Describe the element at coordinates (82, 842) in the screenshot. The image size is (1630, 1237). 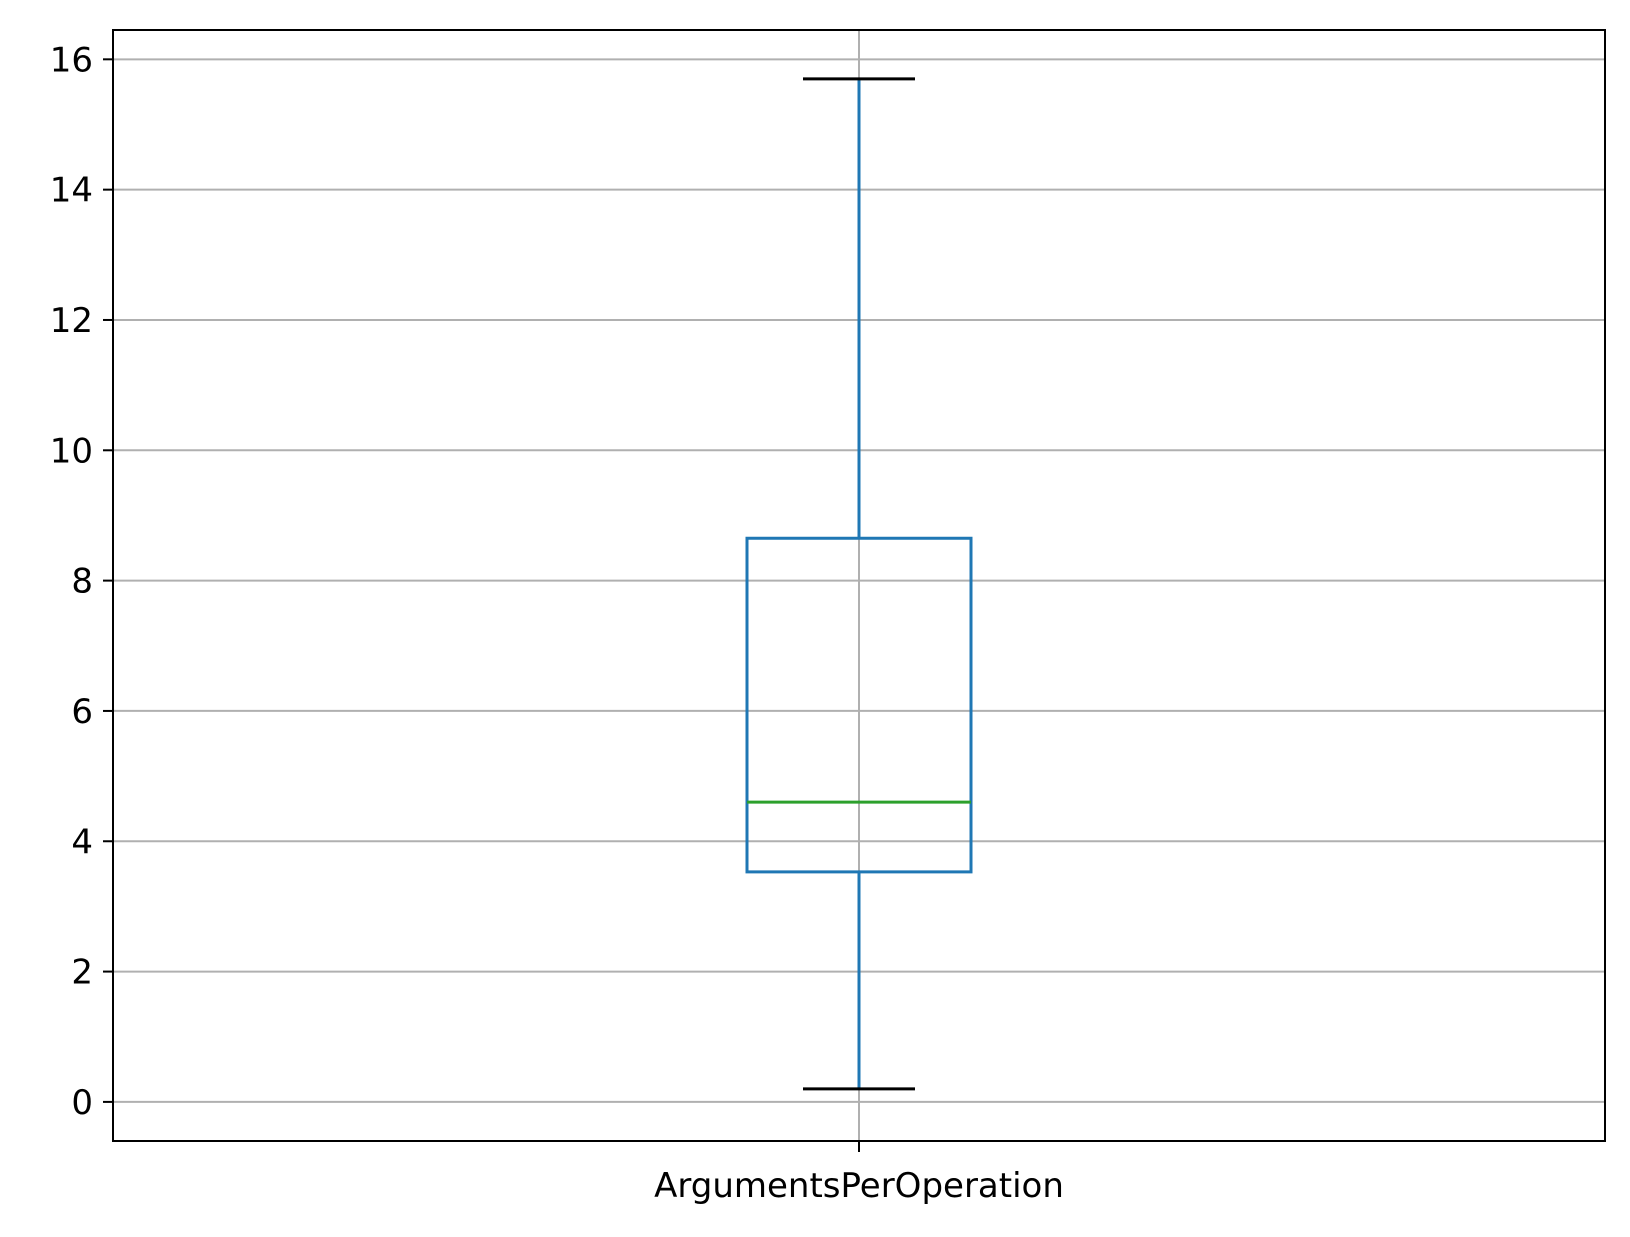
I see `y-tick-label: 4` at that location.